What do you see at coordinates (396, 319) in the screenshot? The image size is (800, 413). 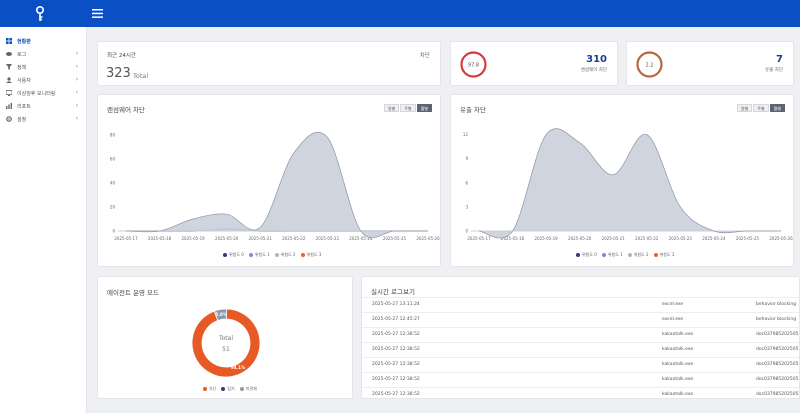 I see `log-time: 2025-05-27 12:45:27` at bounding box center [396, 319].